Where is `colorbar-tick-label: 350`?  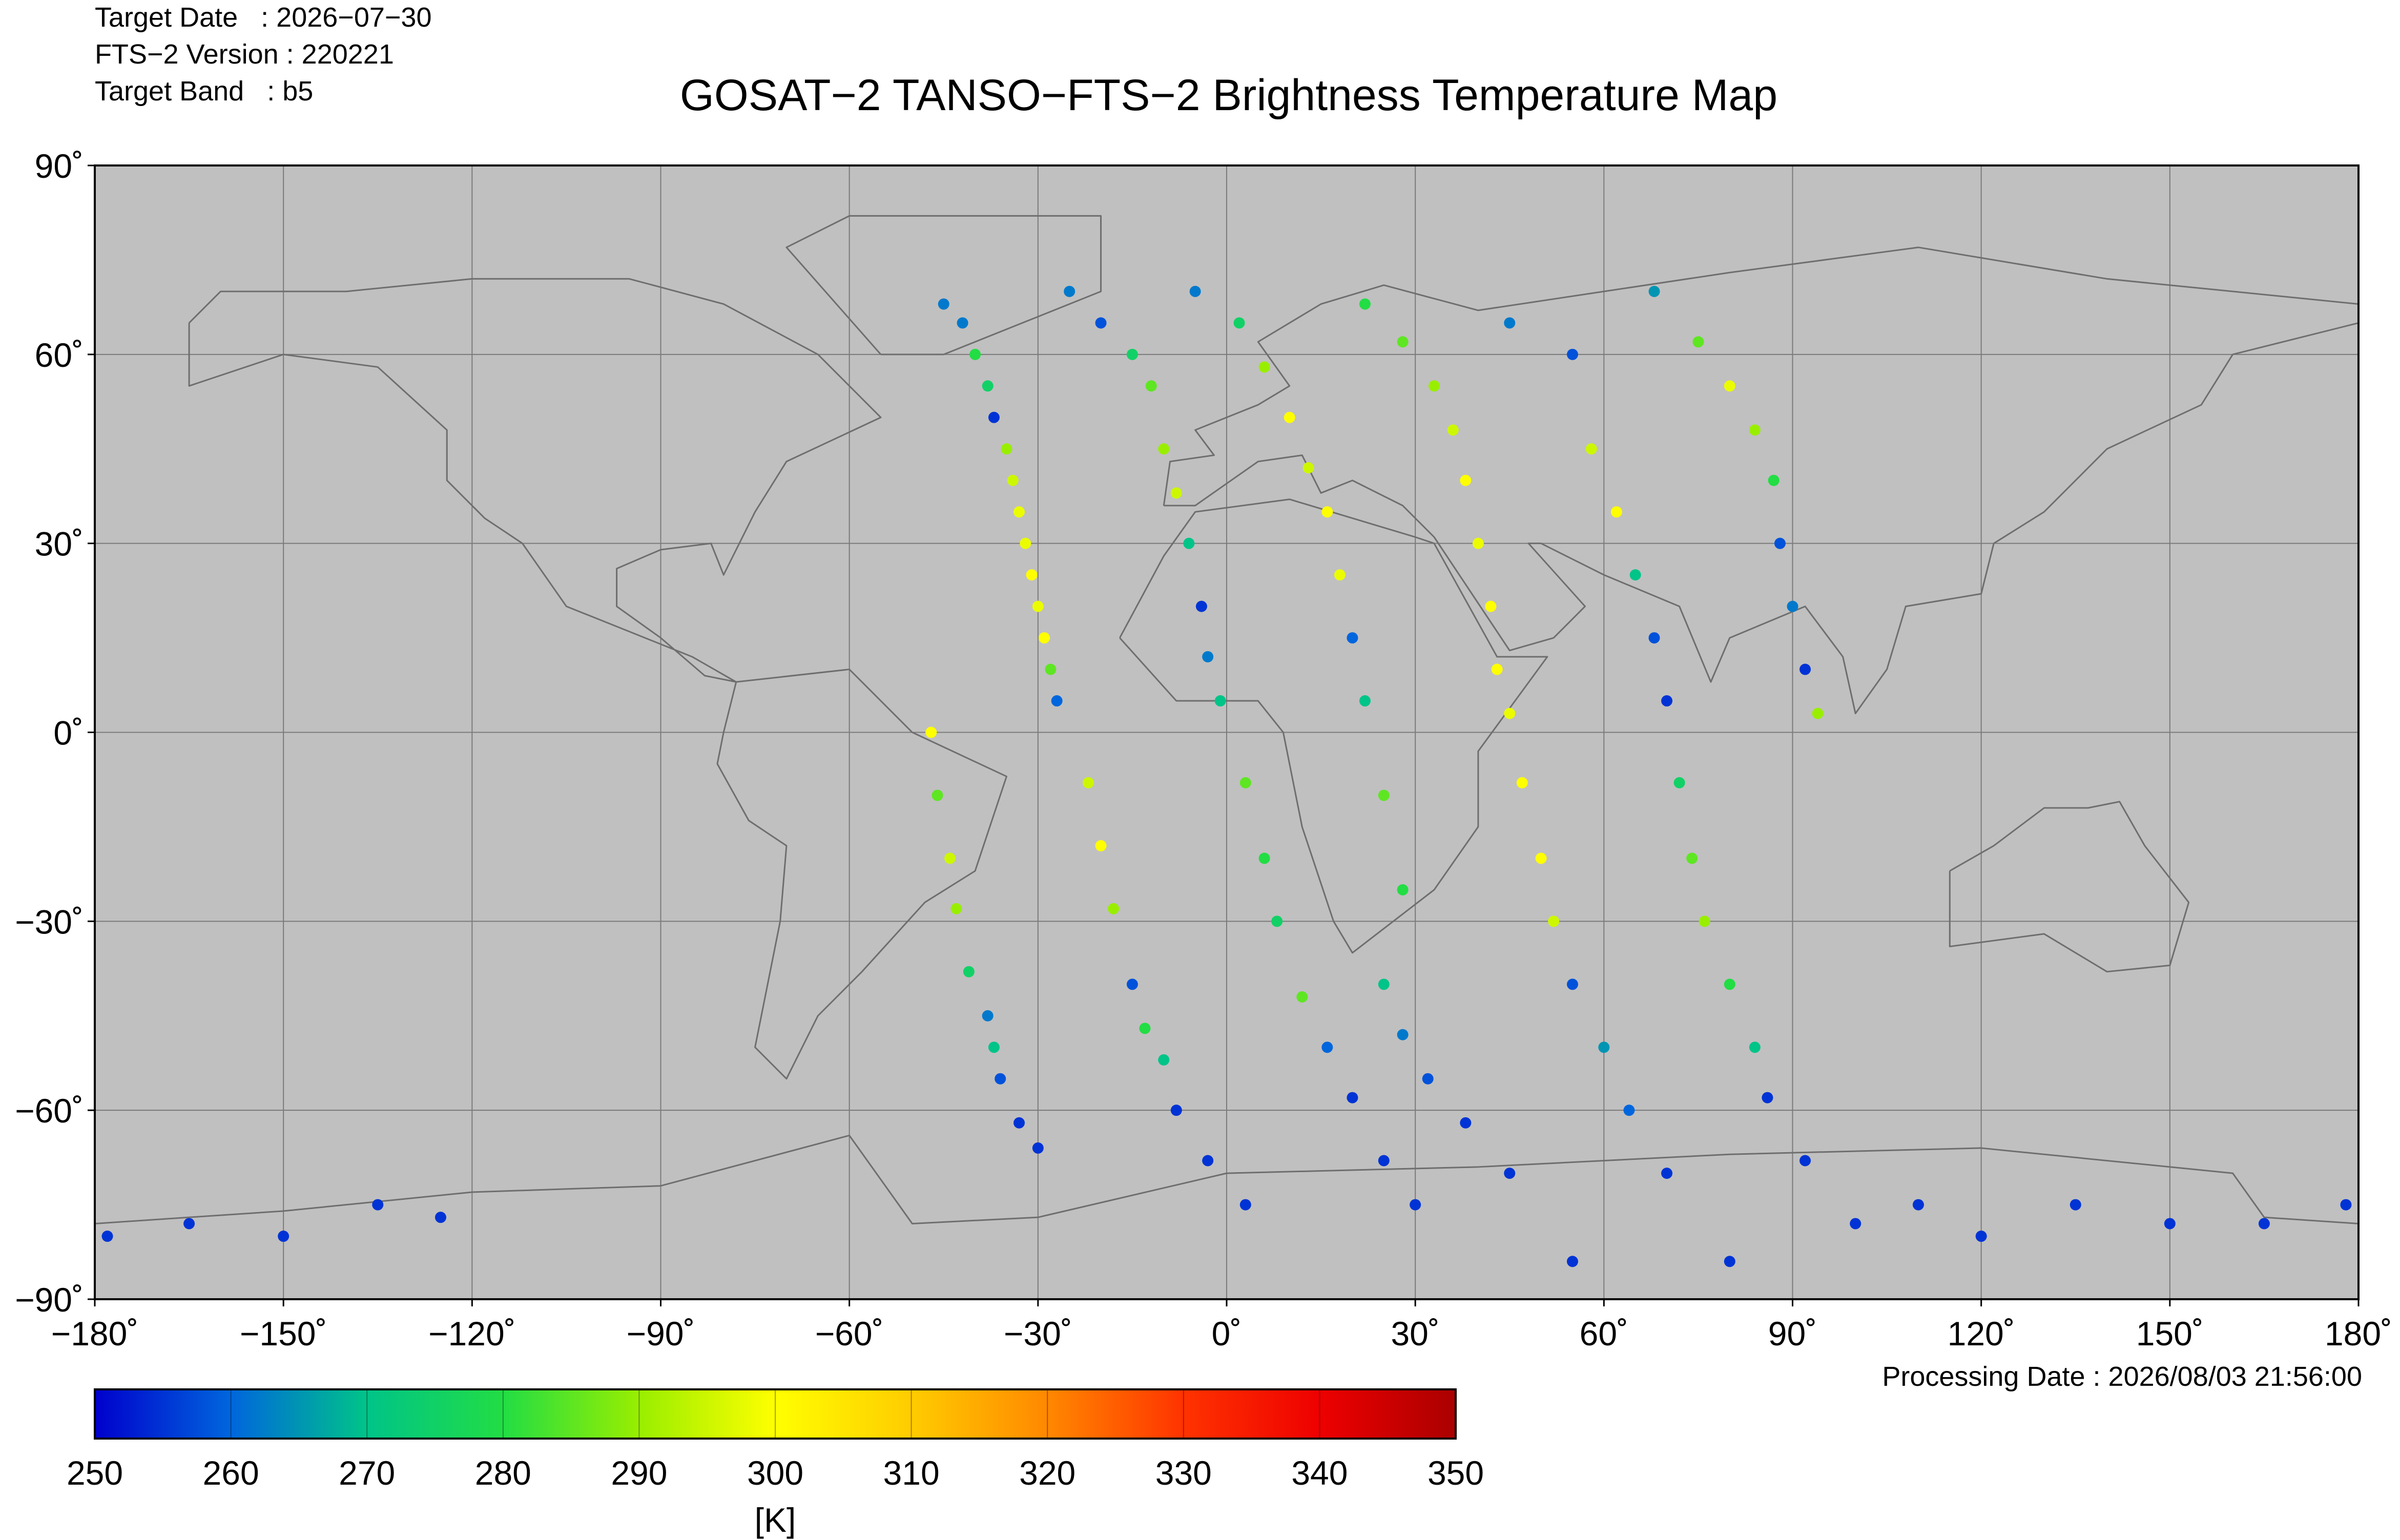 colorbar-tick-label: 350 is located at coordinates (1455, 1473).